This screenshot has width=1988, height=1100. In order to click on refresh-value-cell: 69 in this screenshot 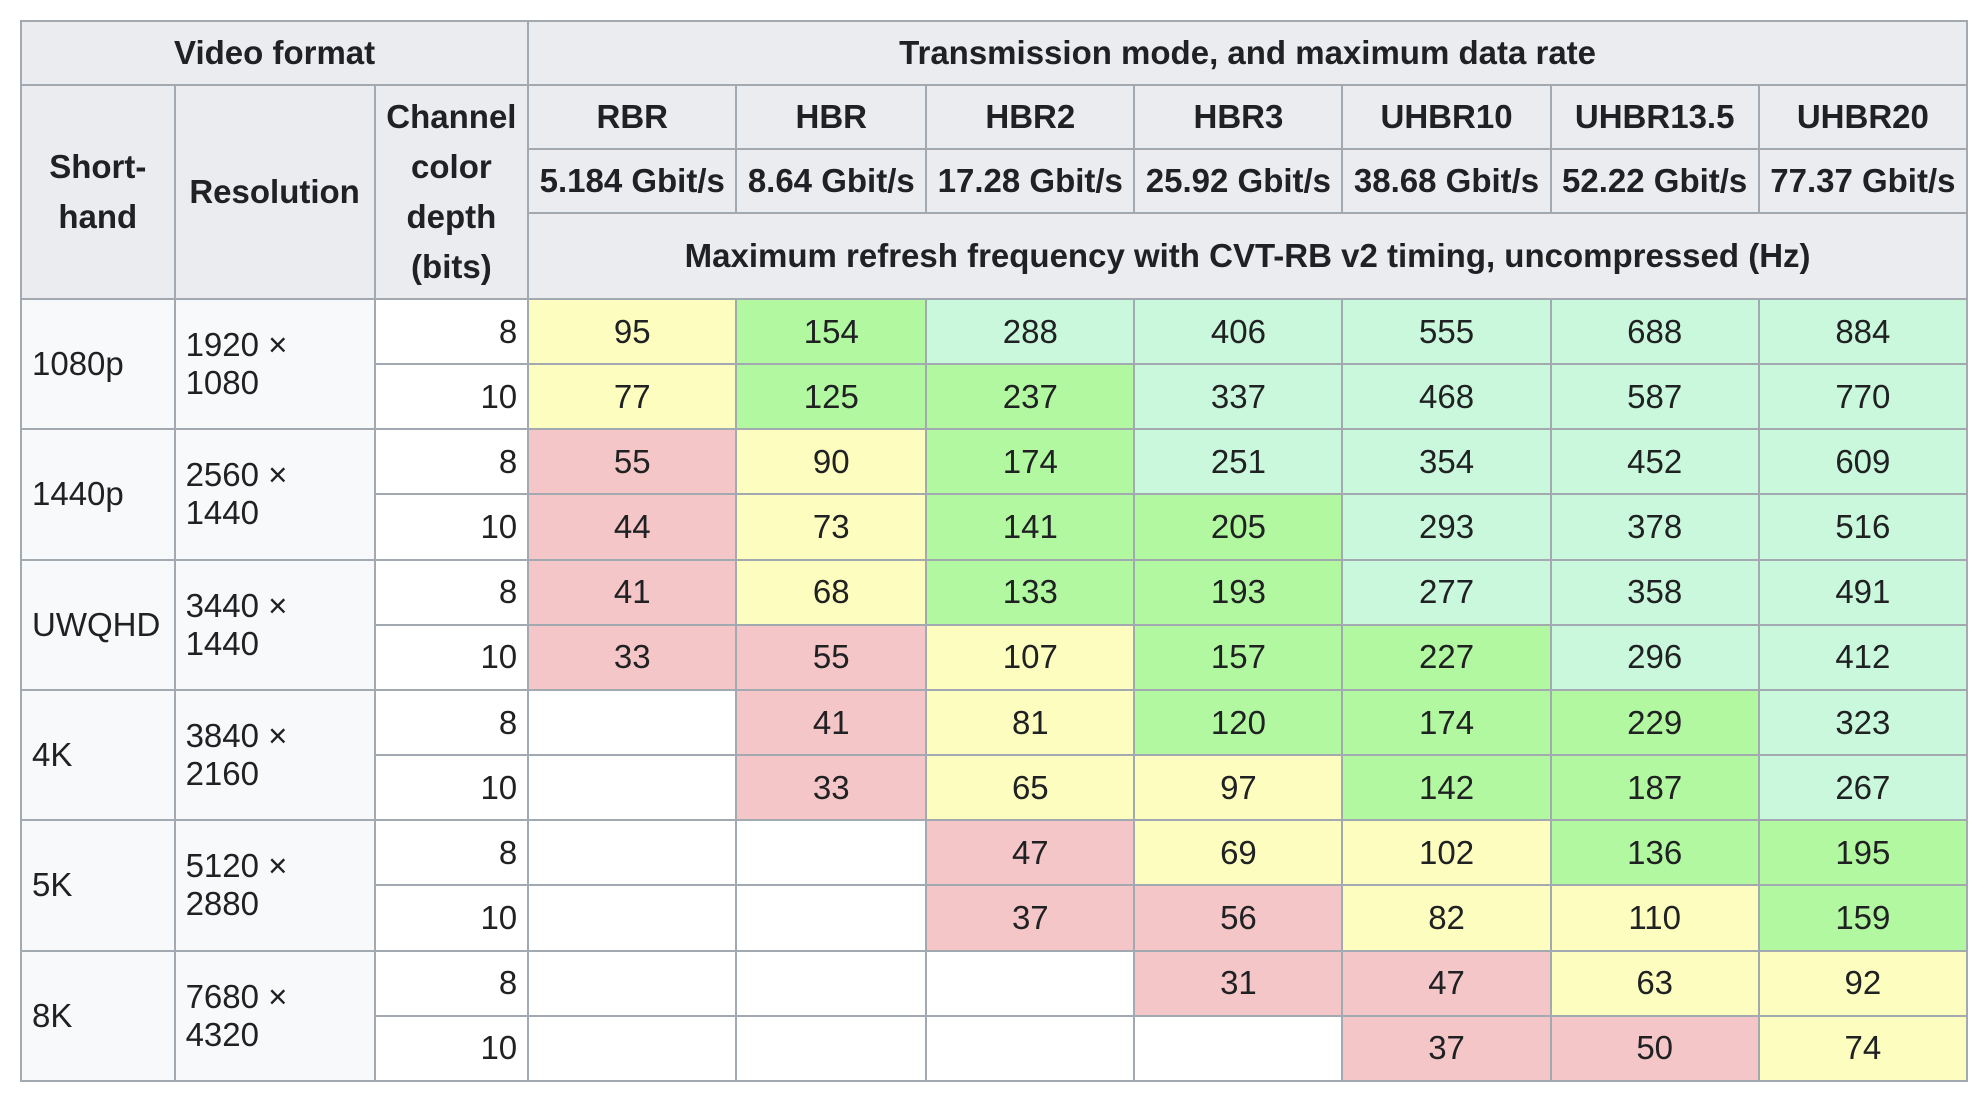, I will do `click(1238, 853)`.